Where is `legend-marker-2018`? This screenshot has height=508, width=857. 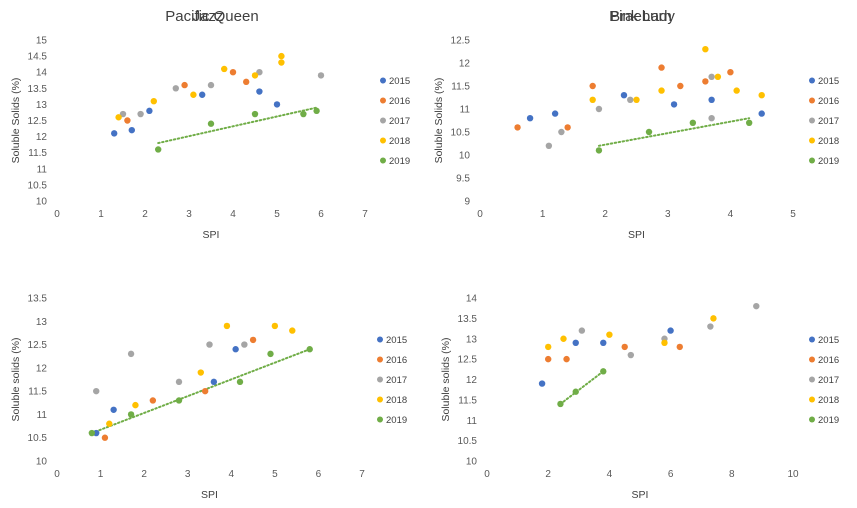
legend-marker-2018 is located at coordinates (812, 399).